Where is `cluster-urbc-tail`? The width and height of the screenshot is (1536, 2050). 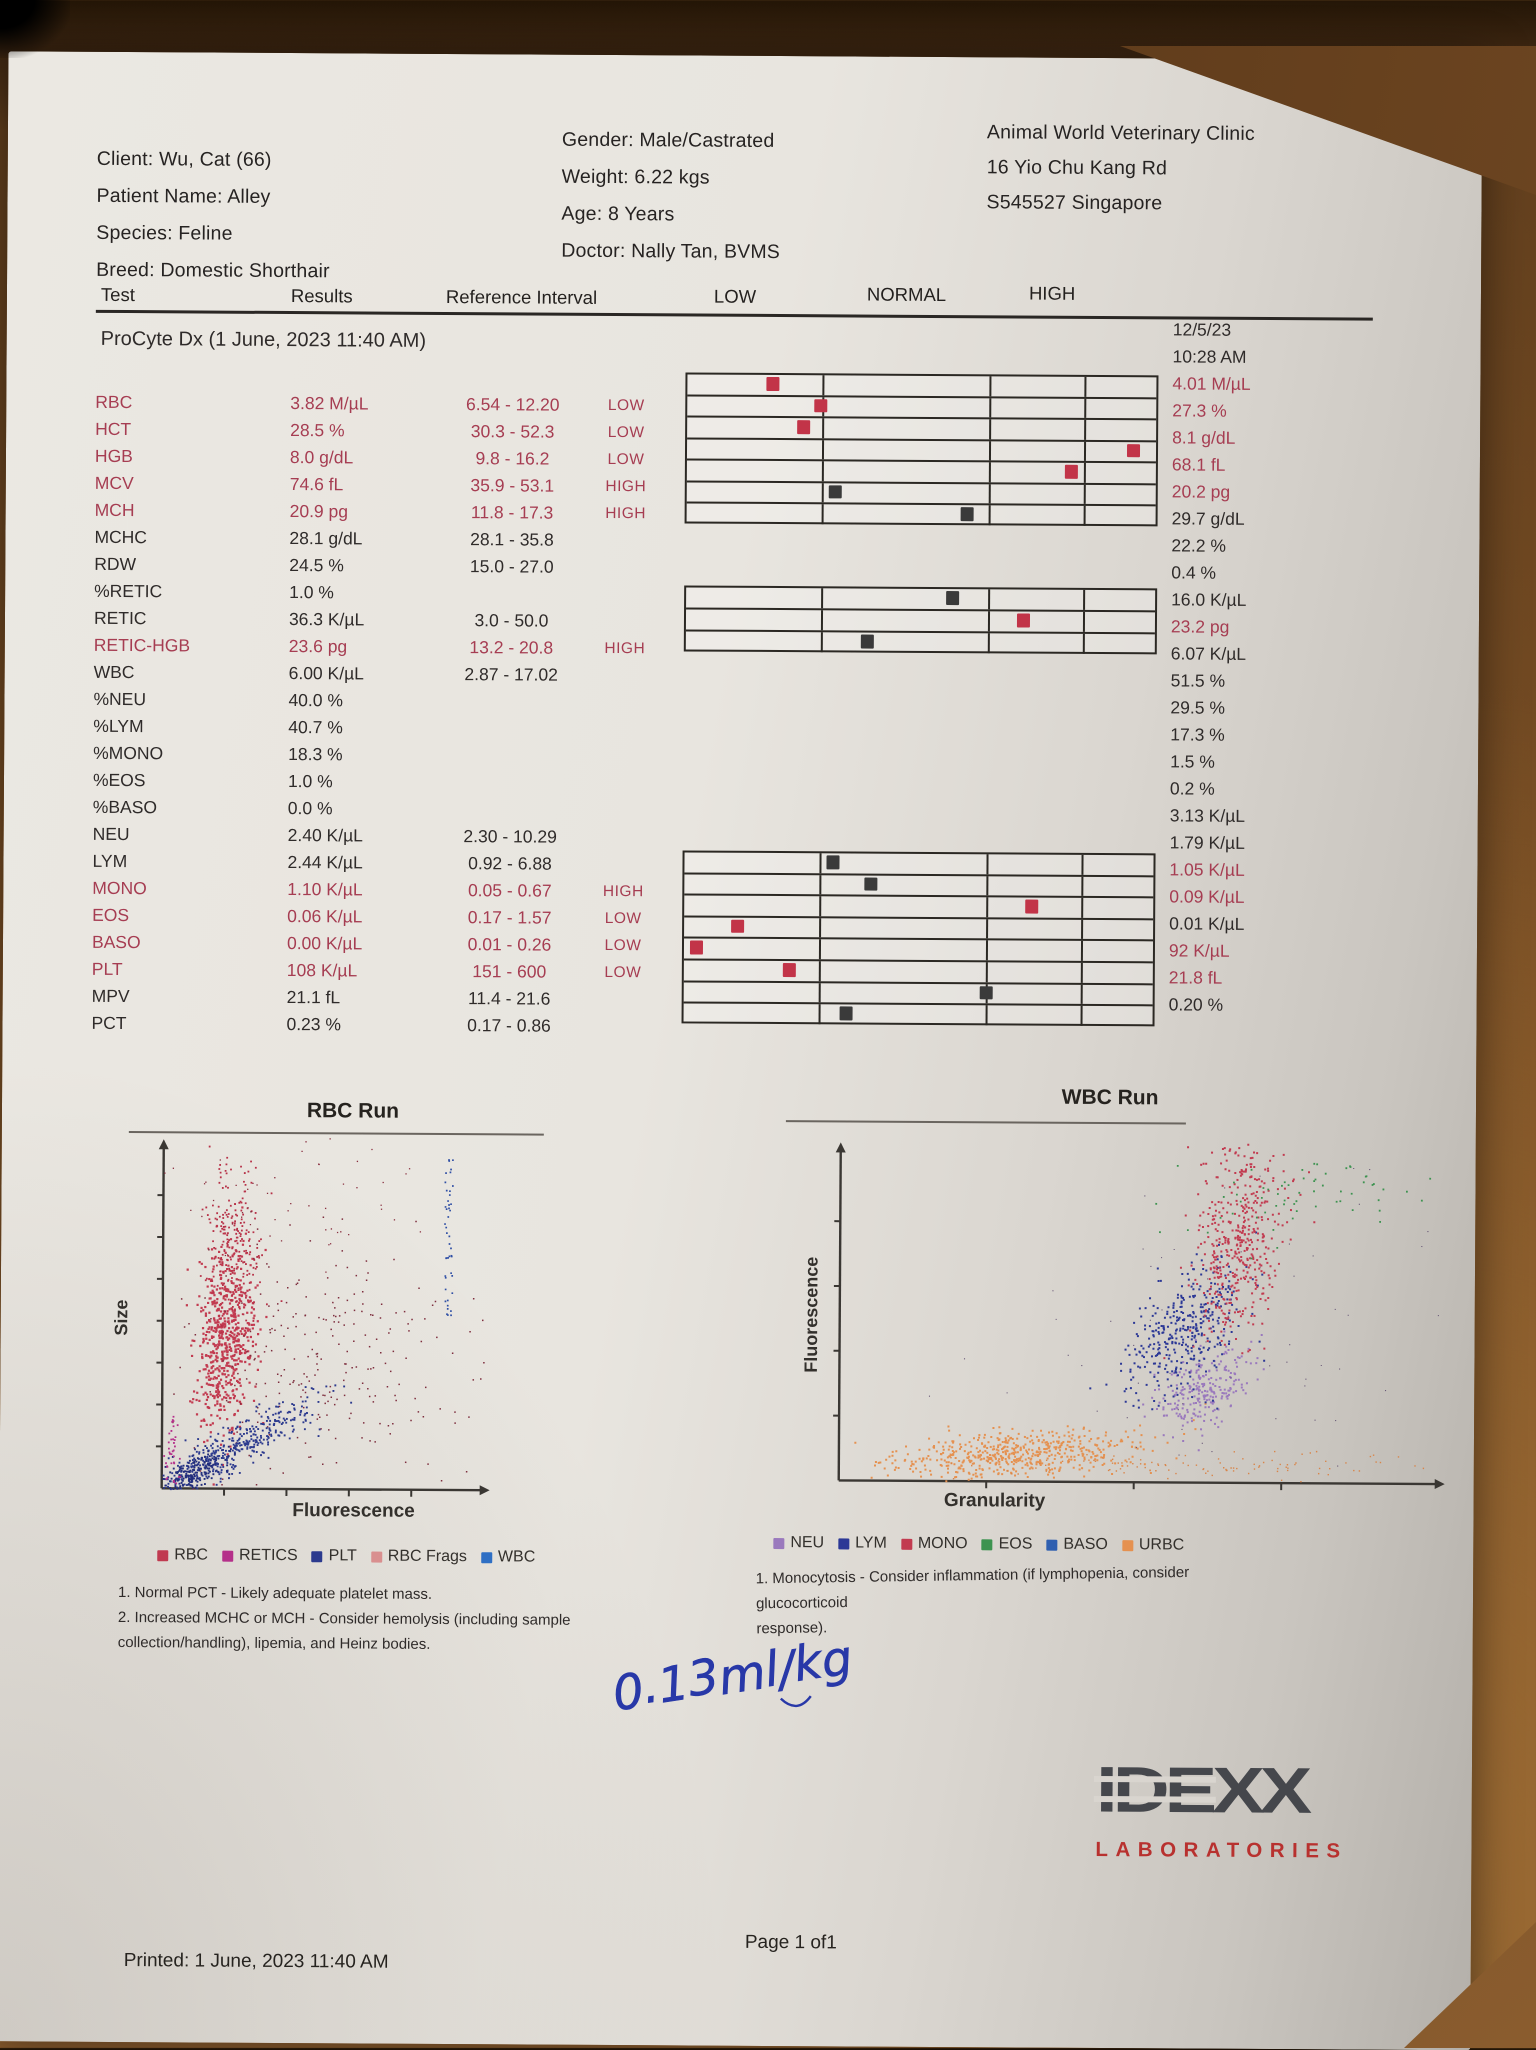
cluster-urbc-tail is located at coordinates (1187, 1466).